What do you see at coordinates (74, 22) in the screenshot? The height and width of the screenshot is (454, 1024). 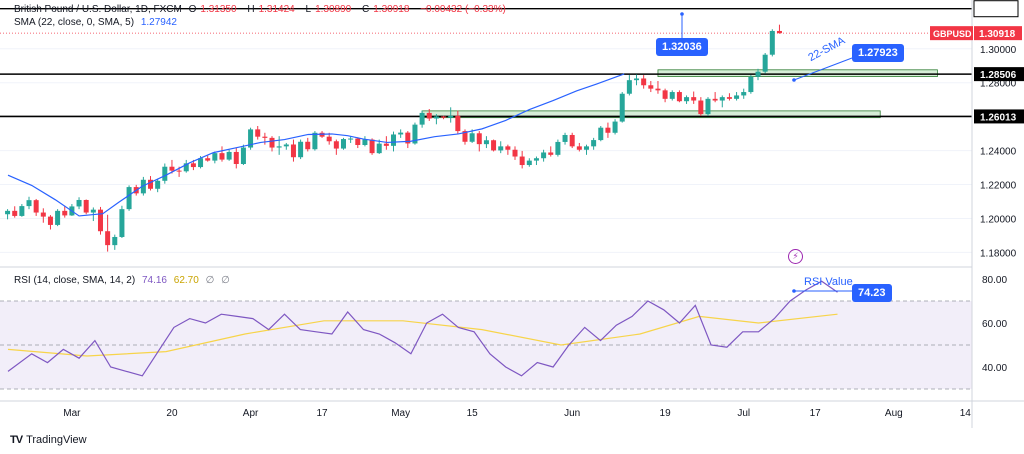 I see `sma-legend-label: SMA (22, close, 0, SMA, 5)` at bounding box center [74, 22].